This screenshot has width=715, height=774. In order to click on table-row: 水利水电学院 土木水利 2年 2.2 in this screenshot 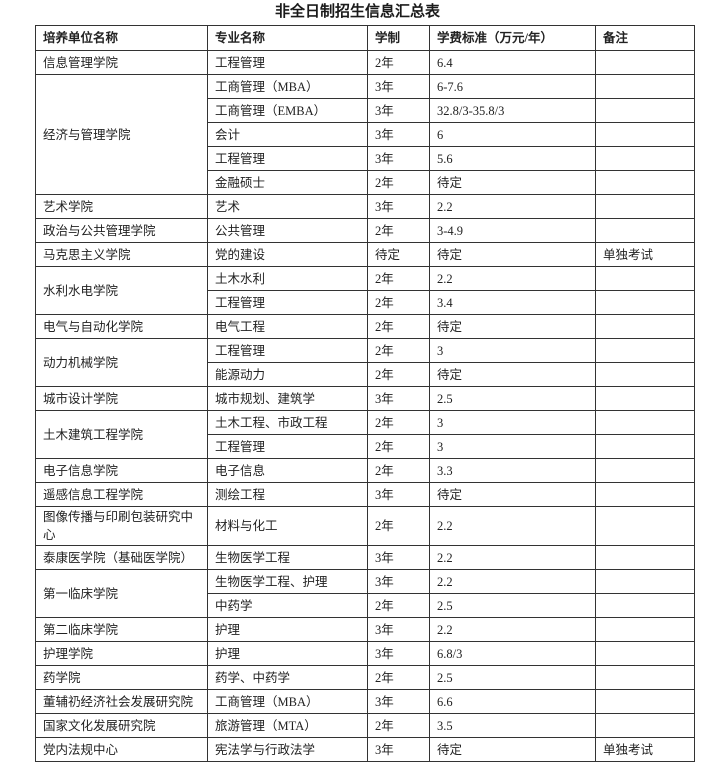, I will do `click(365, 290)`.